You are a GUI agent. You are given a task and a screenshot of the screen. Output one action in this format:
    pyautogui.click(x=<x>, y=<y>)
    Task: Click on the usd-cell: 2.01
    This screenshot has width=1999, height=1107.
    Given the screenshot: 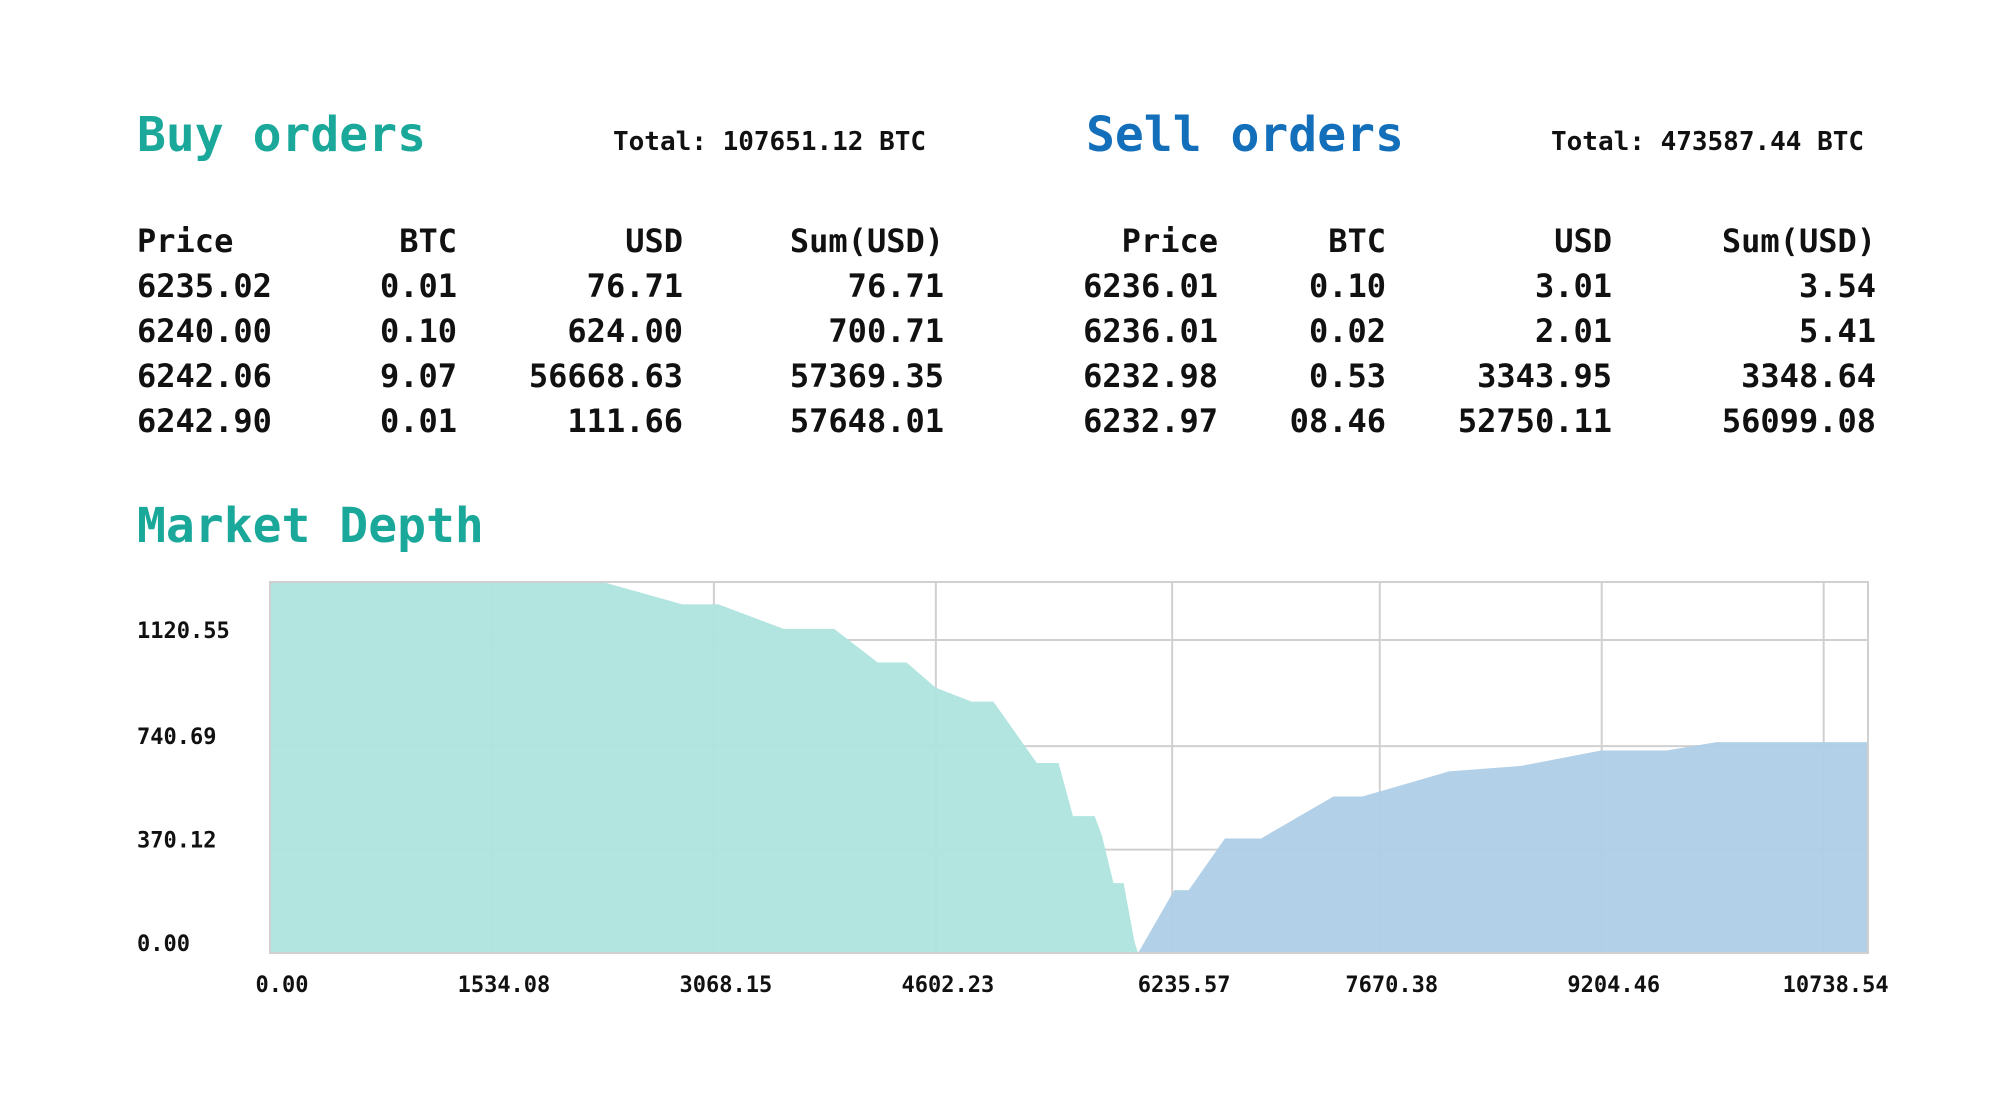 What is the action you would take?
    pyautogui.click(x=1573, y=330)
    